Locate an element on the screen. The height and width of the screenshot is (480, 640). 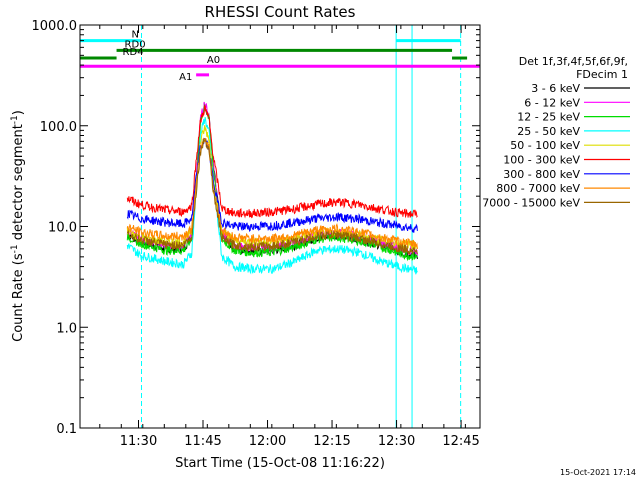
flag-label: A0 is located at coordinates (213, 60).